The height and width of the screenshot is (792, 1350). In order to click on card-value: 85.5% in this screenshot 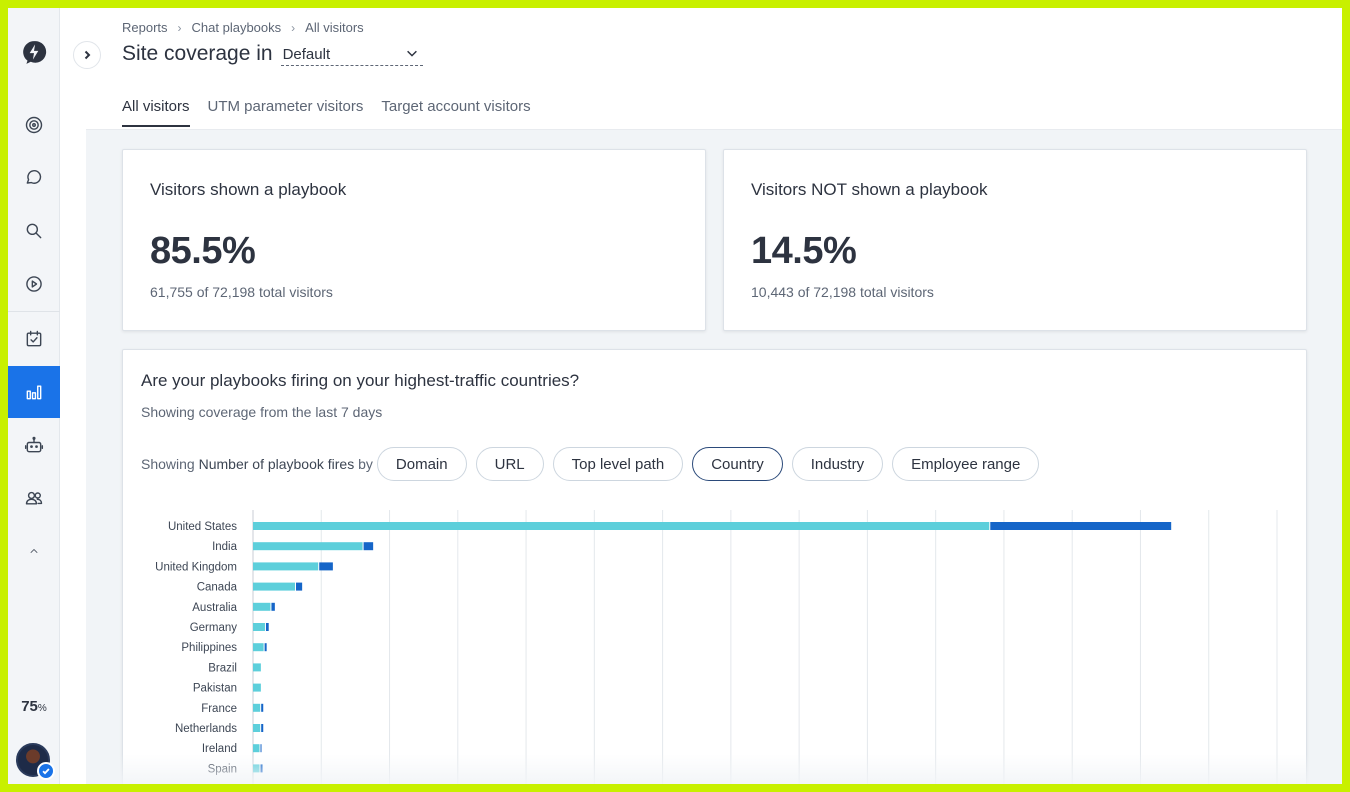, I will do `click(203, 251)`.